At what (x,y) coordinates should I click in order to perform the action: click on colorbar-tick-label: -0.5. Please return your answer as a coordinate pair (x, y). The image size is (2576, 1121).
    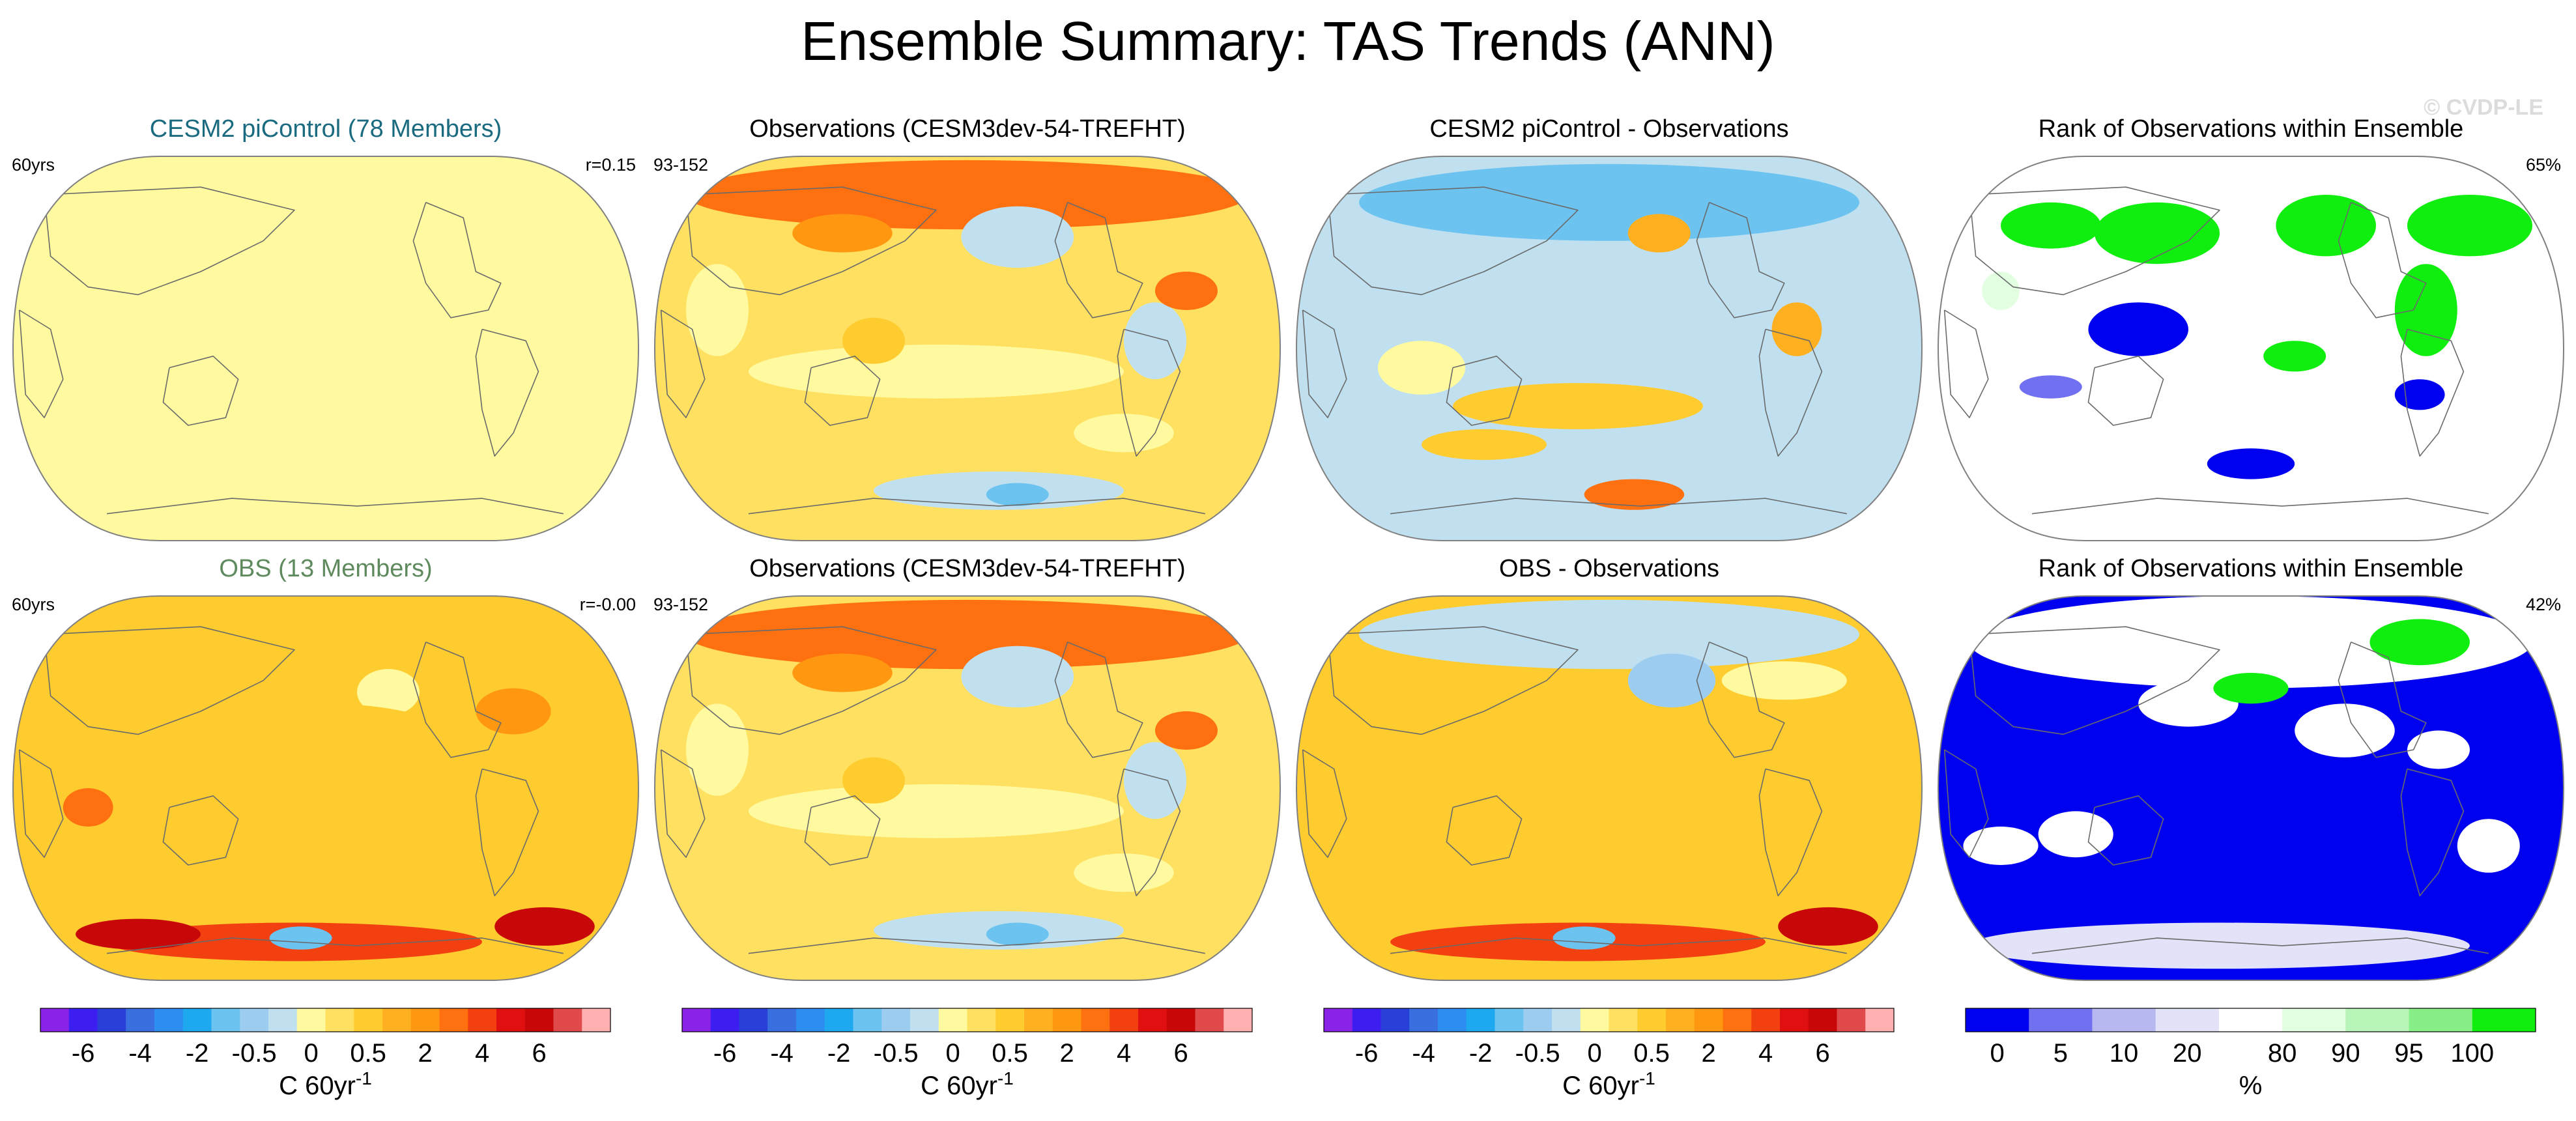
    Looking at the image, I should click on (896, 1054).